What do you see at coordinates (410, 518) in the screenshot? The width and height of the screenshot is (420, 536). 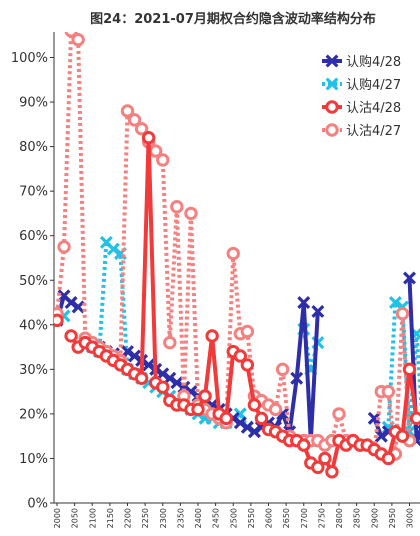 I see `x-tick-label: 3000` at bounding box center [410, 518].